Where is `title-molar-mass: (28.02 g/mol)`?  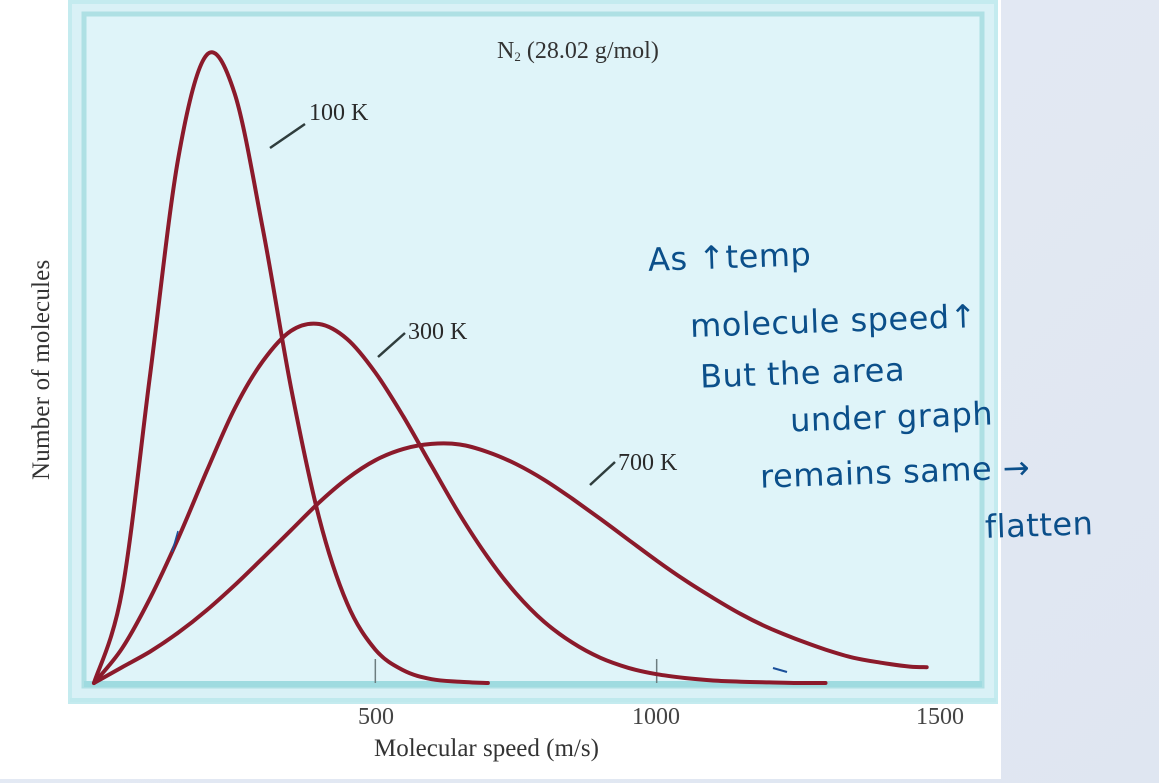 title-molar-mass: (28.02 g/mol) is located at coordinates (589, 51).